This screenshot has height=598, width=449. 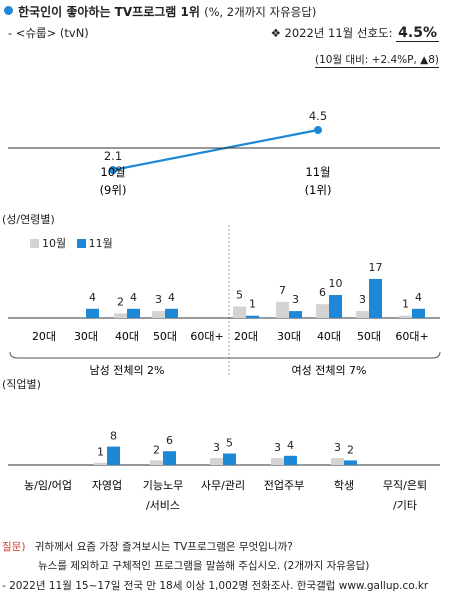 I want to click on job-x-label: /기타, so click(x=405, y=505).